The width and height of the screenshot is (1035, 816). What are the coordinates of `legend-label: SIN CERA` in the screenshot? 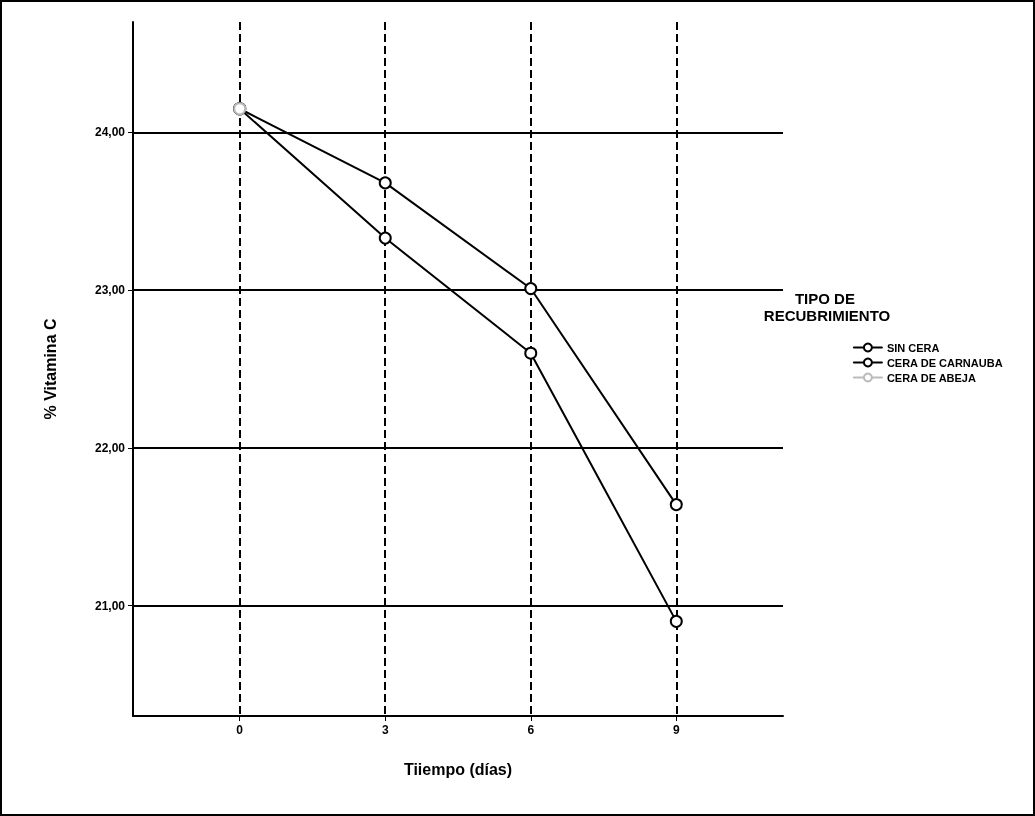 It's located at (913, 347).